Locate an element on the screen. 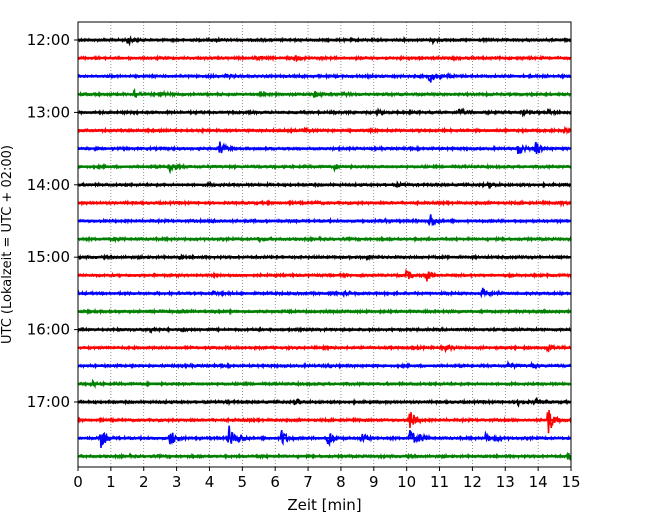  x-tick-label: 8 is located at coordinates (341, 482).